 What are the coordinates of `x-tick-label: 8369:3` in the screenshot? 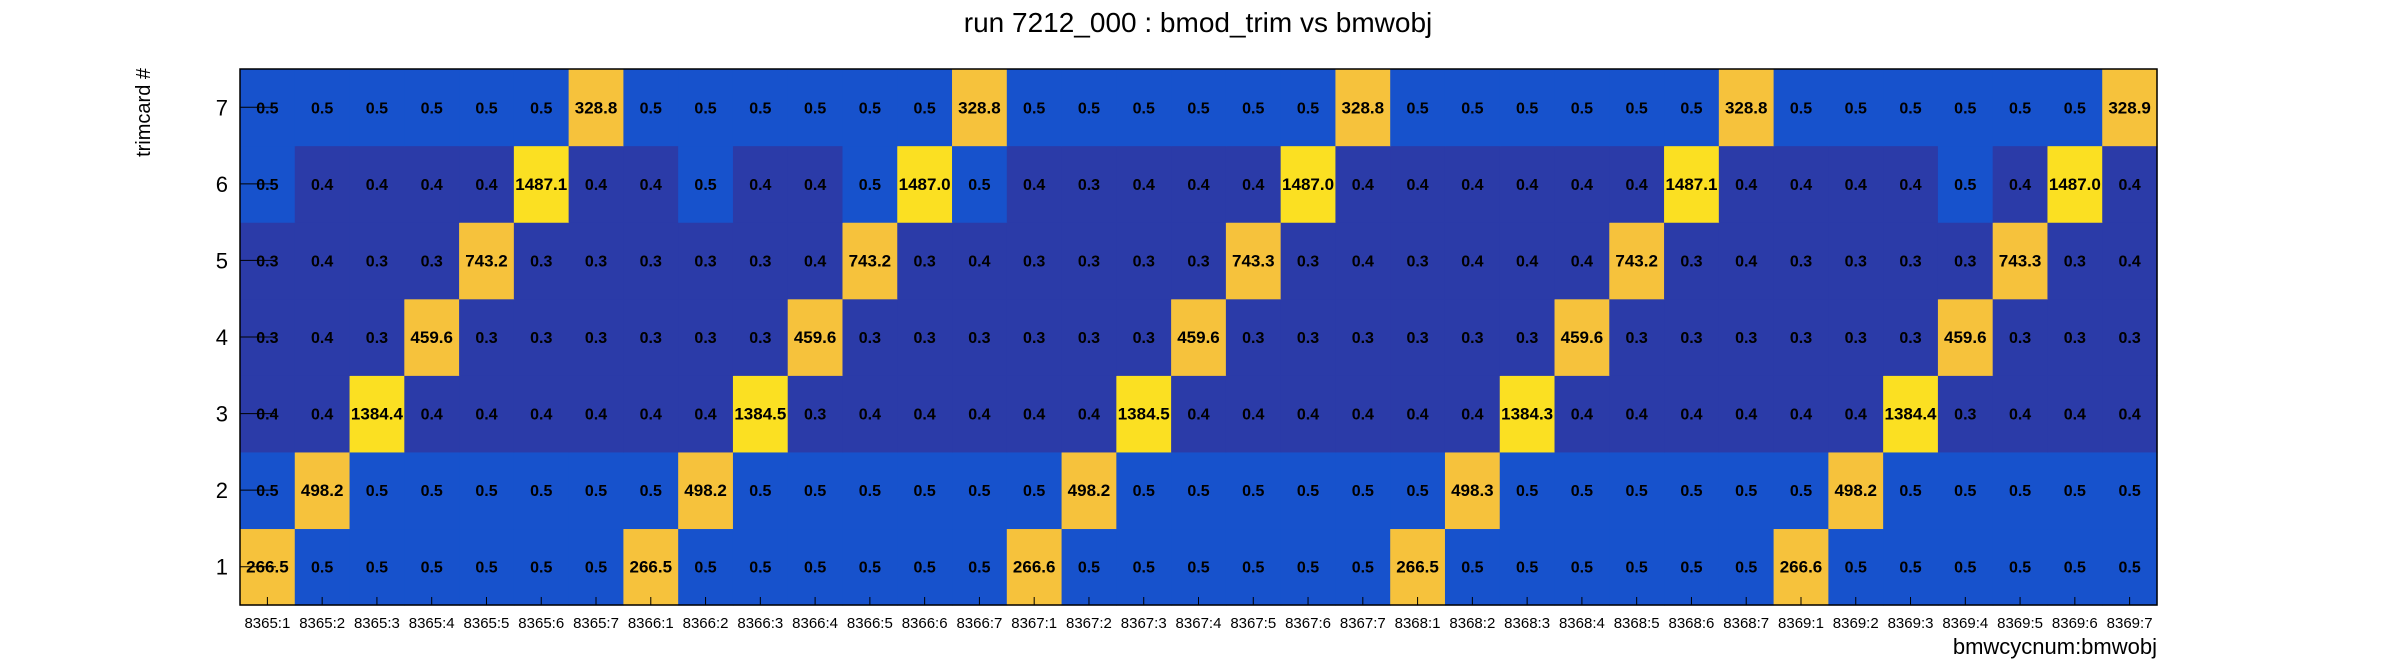 It's located at (1911, 623).